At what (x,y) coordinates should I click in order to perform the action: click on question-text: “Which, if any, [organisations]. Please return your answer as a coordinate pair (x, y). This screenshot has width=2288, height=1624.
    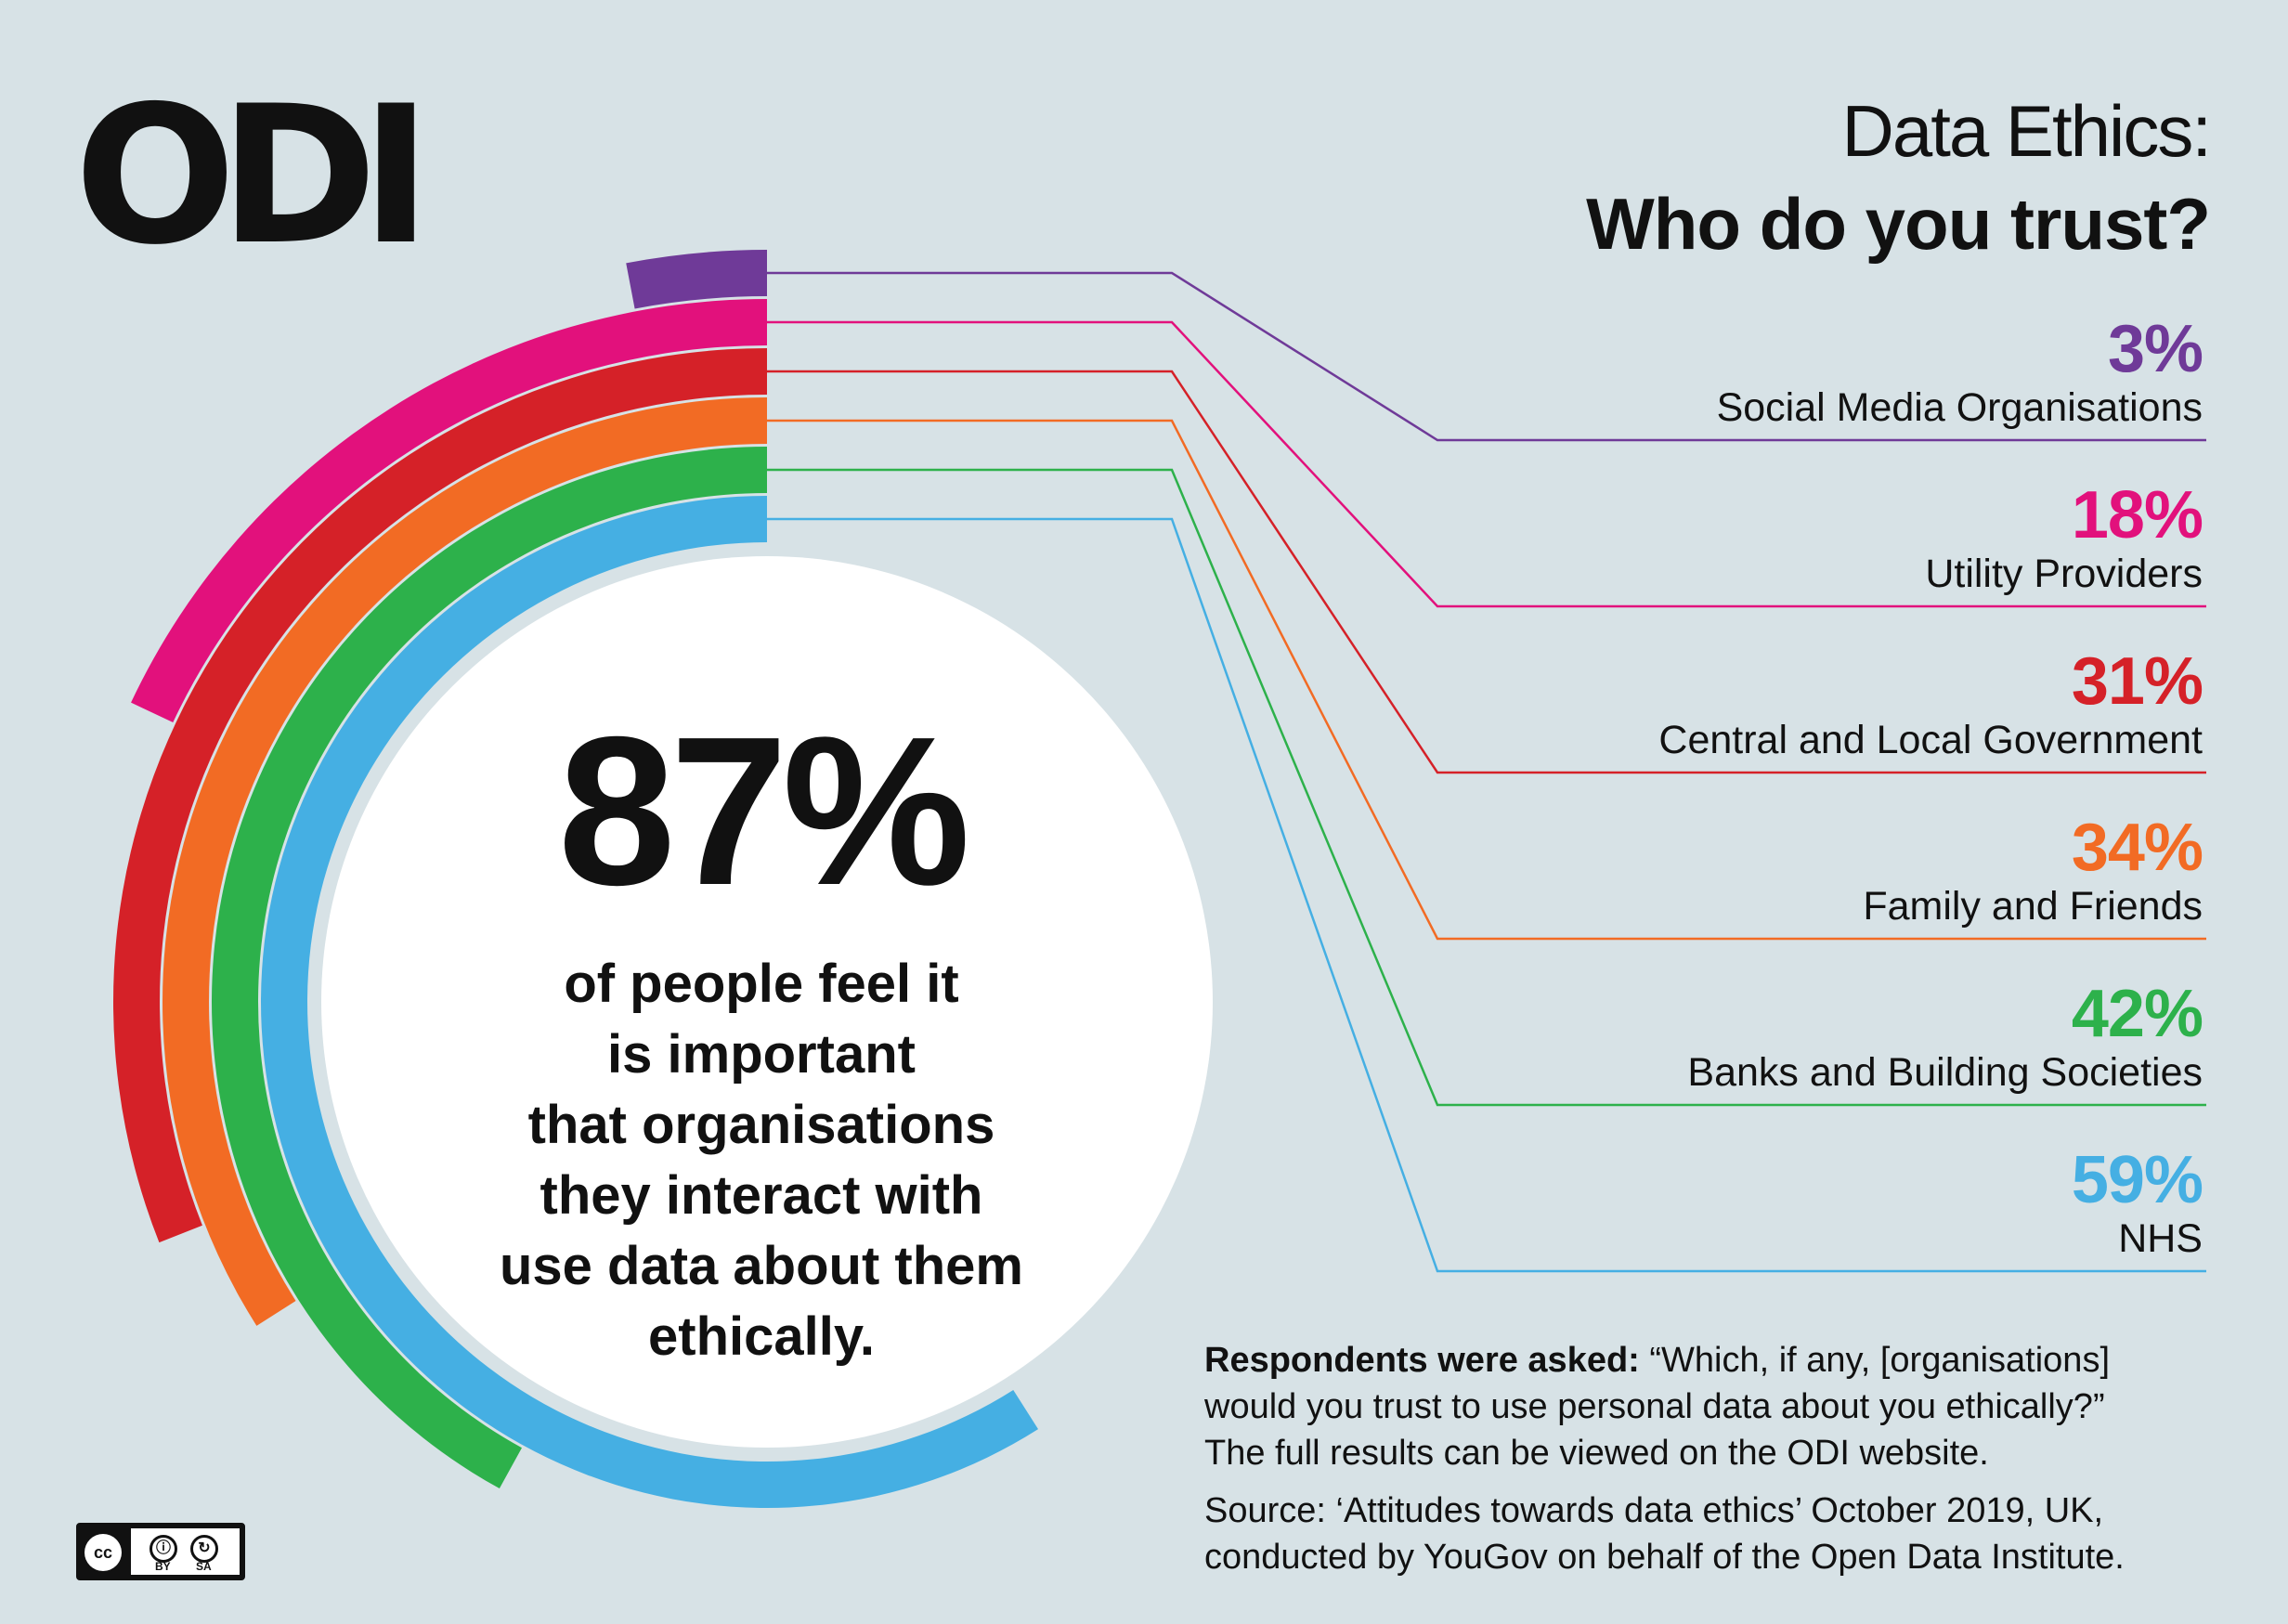
    Looking at the image, I should click on (1874, 1361).